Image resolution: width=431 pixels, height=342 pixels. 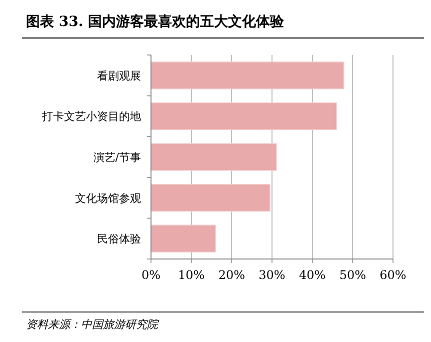 I want to click on y-tick-label: 演艺/节事, so click(x=117, y=157).